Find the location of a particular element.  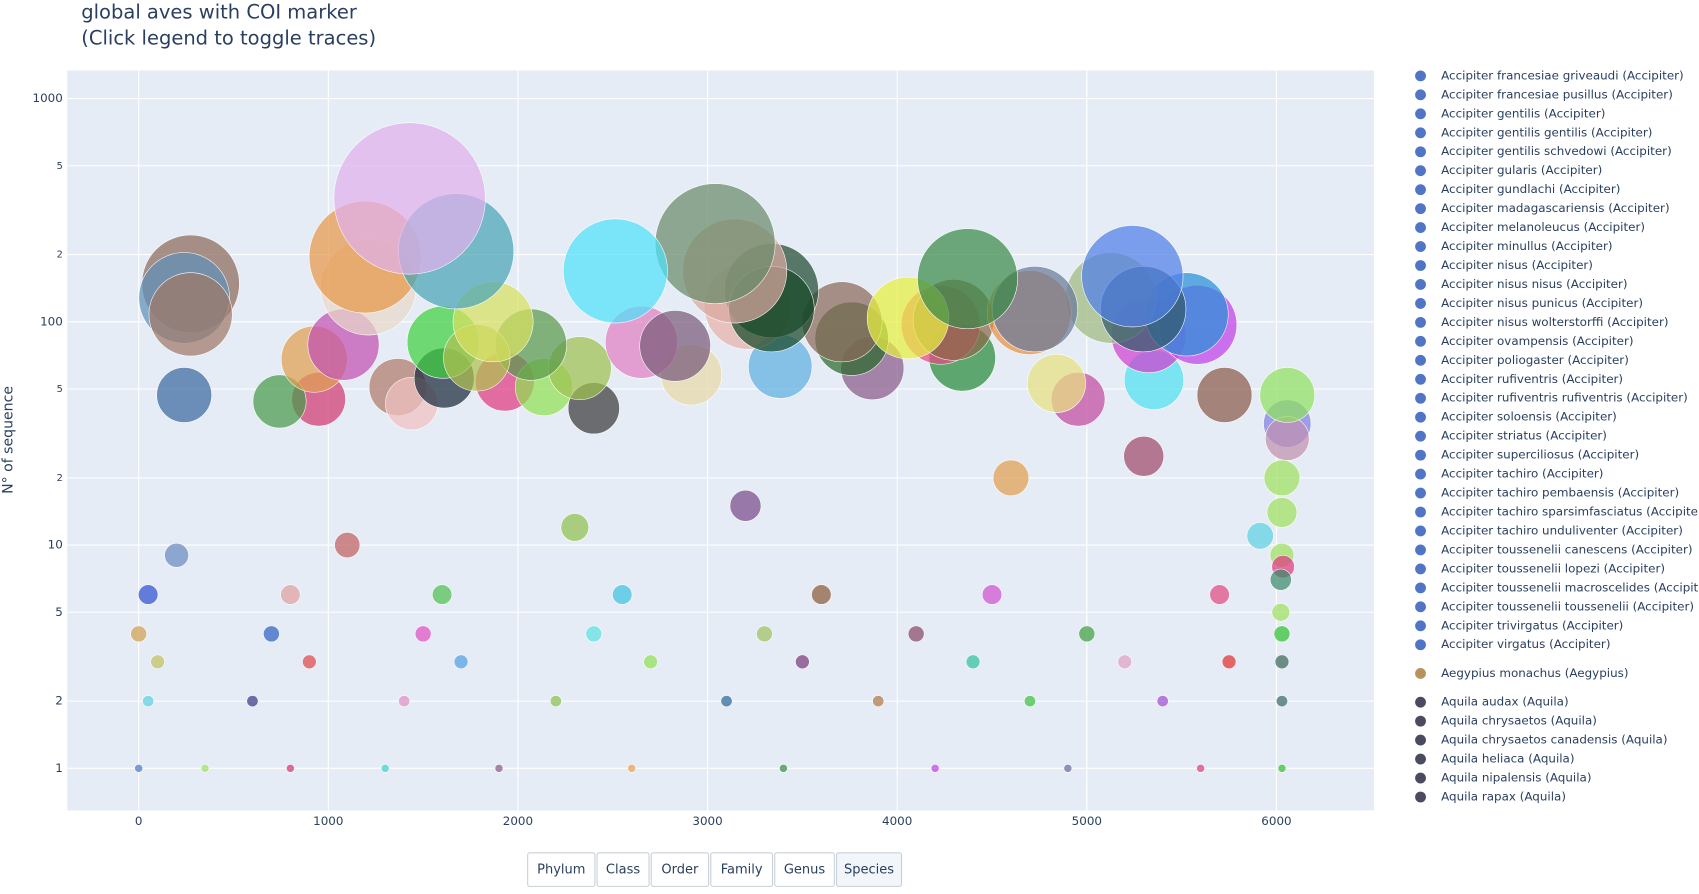

filter-button: Phylum is located at coordinates (561, 869).